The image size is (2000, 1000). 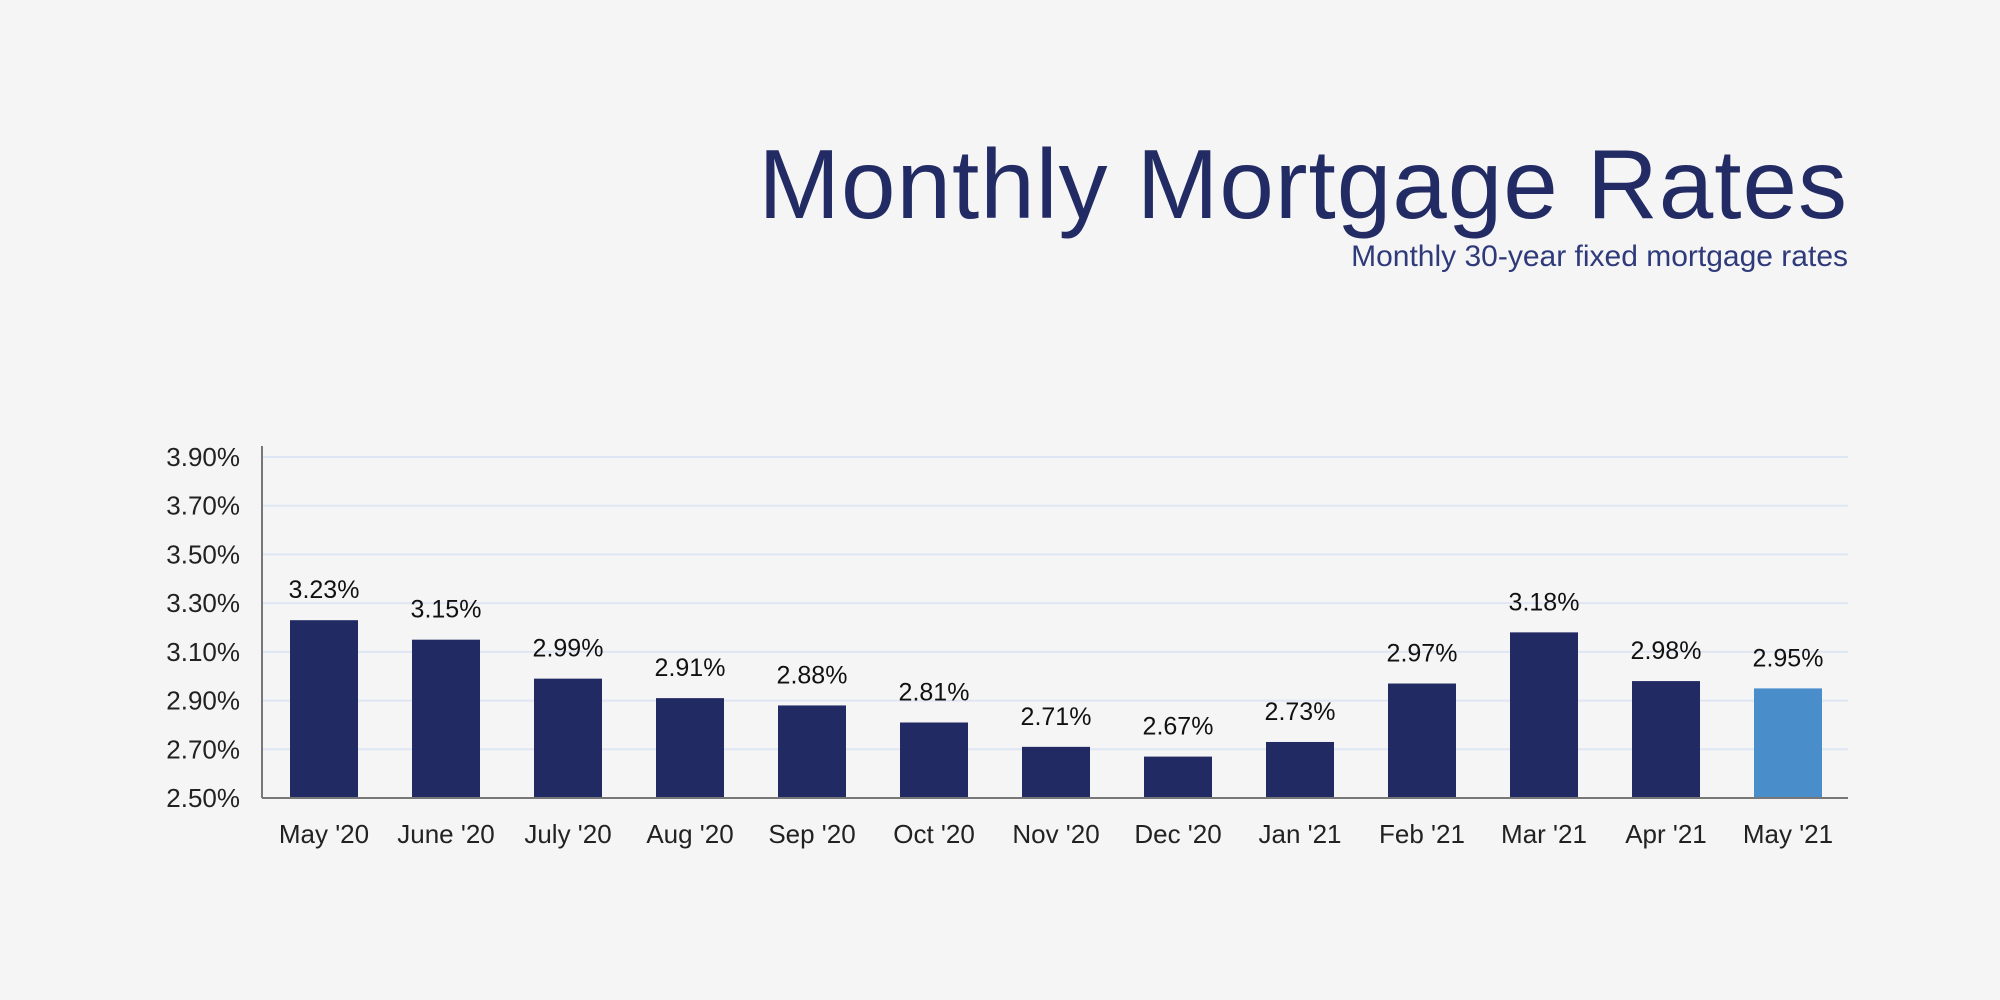 What do you see at coordinates (203, 603) in the screenshot?
I see `y-tick-label: 3.30%` at bounding box center [203, 603].